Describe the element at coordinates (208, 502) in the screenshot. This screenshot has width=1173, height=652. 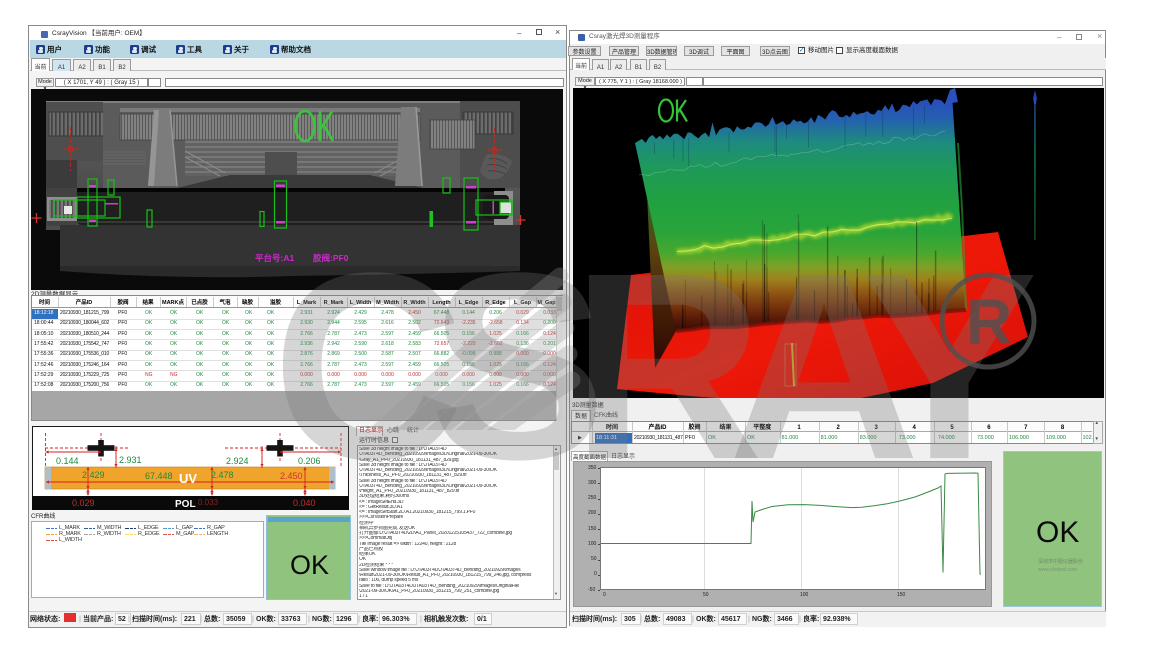
I see `svg-text: 0.033` at that location.